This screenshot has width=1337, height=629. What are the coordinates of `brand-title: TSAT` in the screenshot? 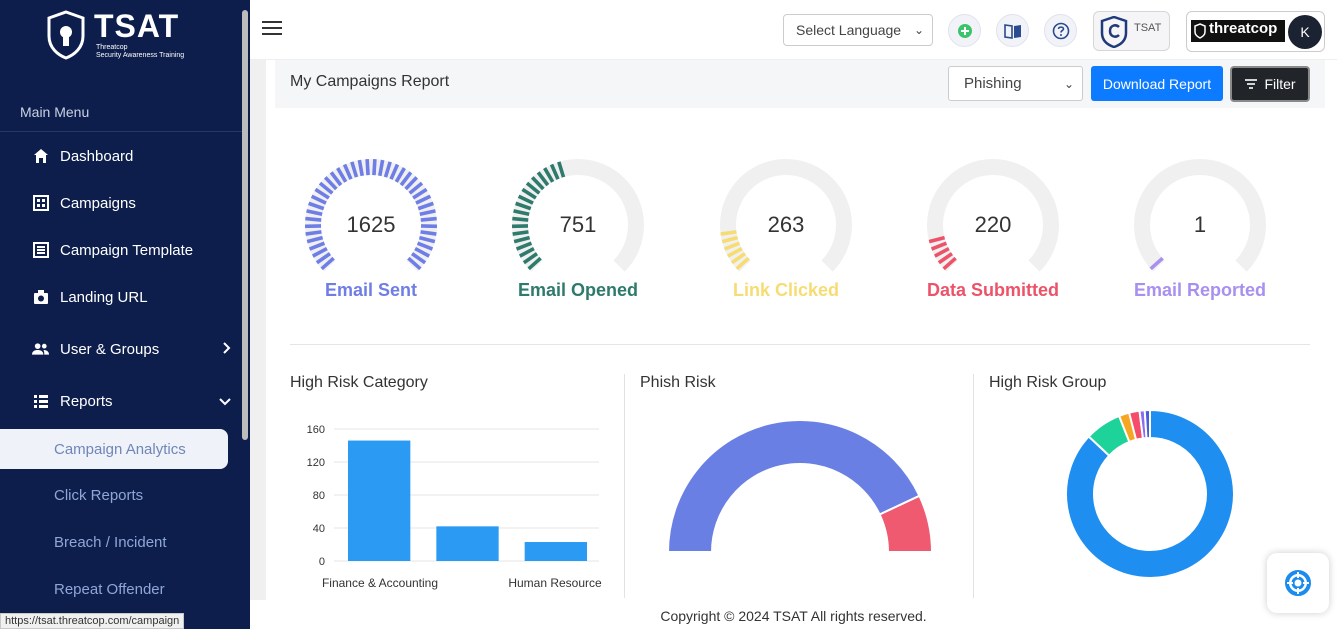 It's located at (137, 26).